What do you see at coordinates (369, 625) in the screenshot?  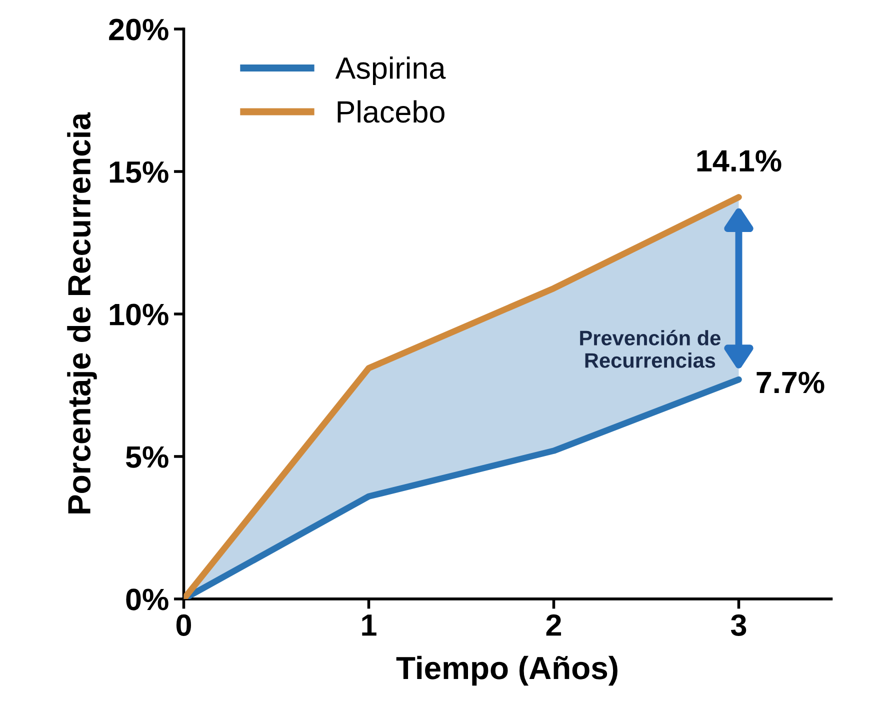 I see `x-tick-label: 1` at bounding box center [369, 625].